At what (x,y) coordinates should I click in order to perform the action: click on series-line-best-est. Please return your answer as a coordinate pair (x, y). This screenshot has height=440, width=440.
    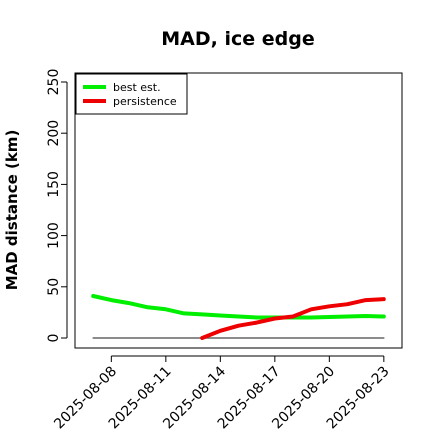
    Looking at the image, I should click on (238, 307).